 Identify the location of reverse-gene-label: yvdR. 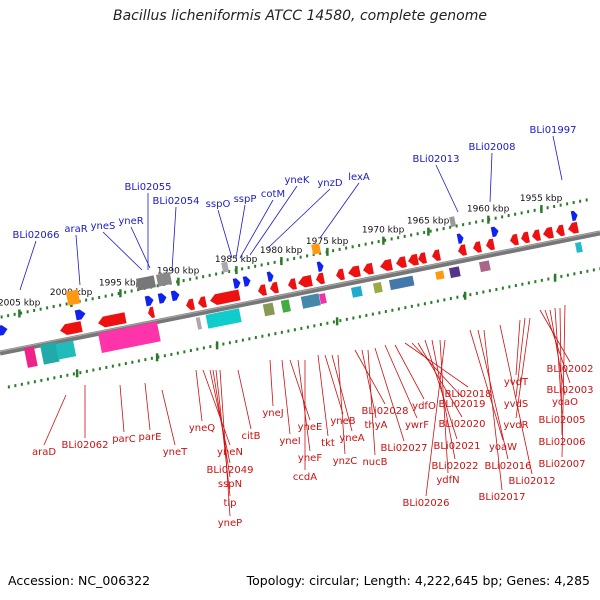
(515, 425).